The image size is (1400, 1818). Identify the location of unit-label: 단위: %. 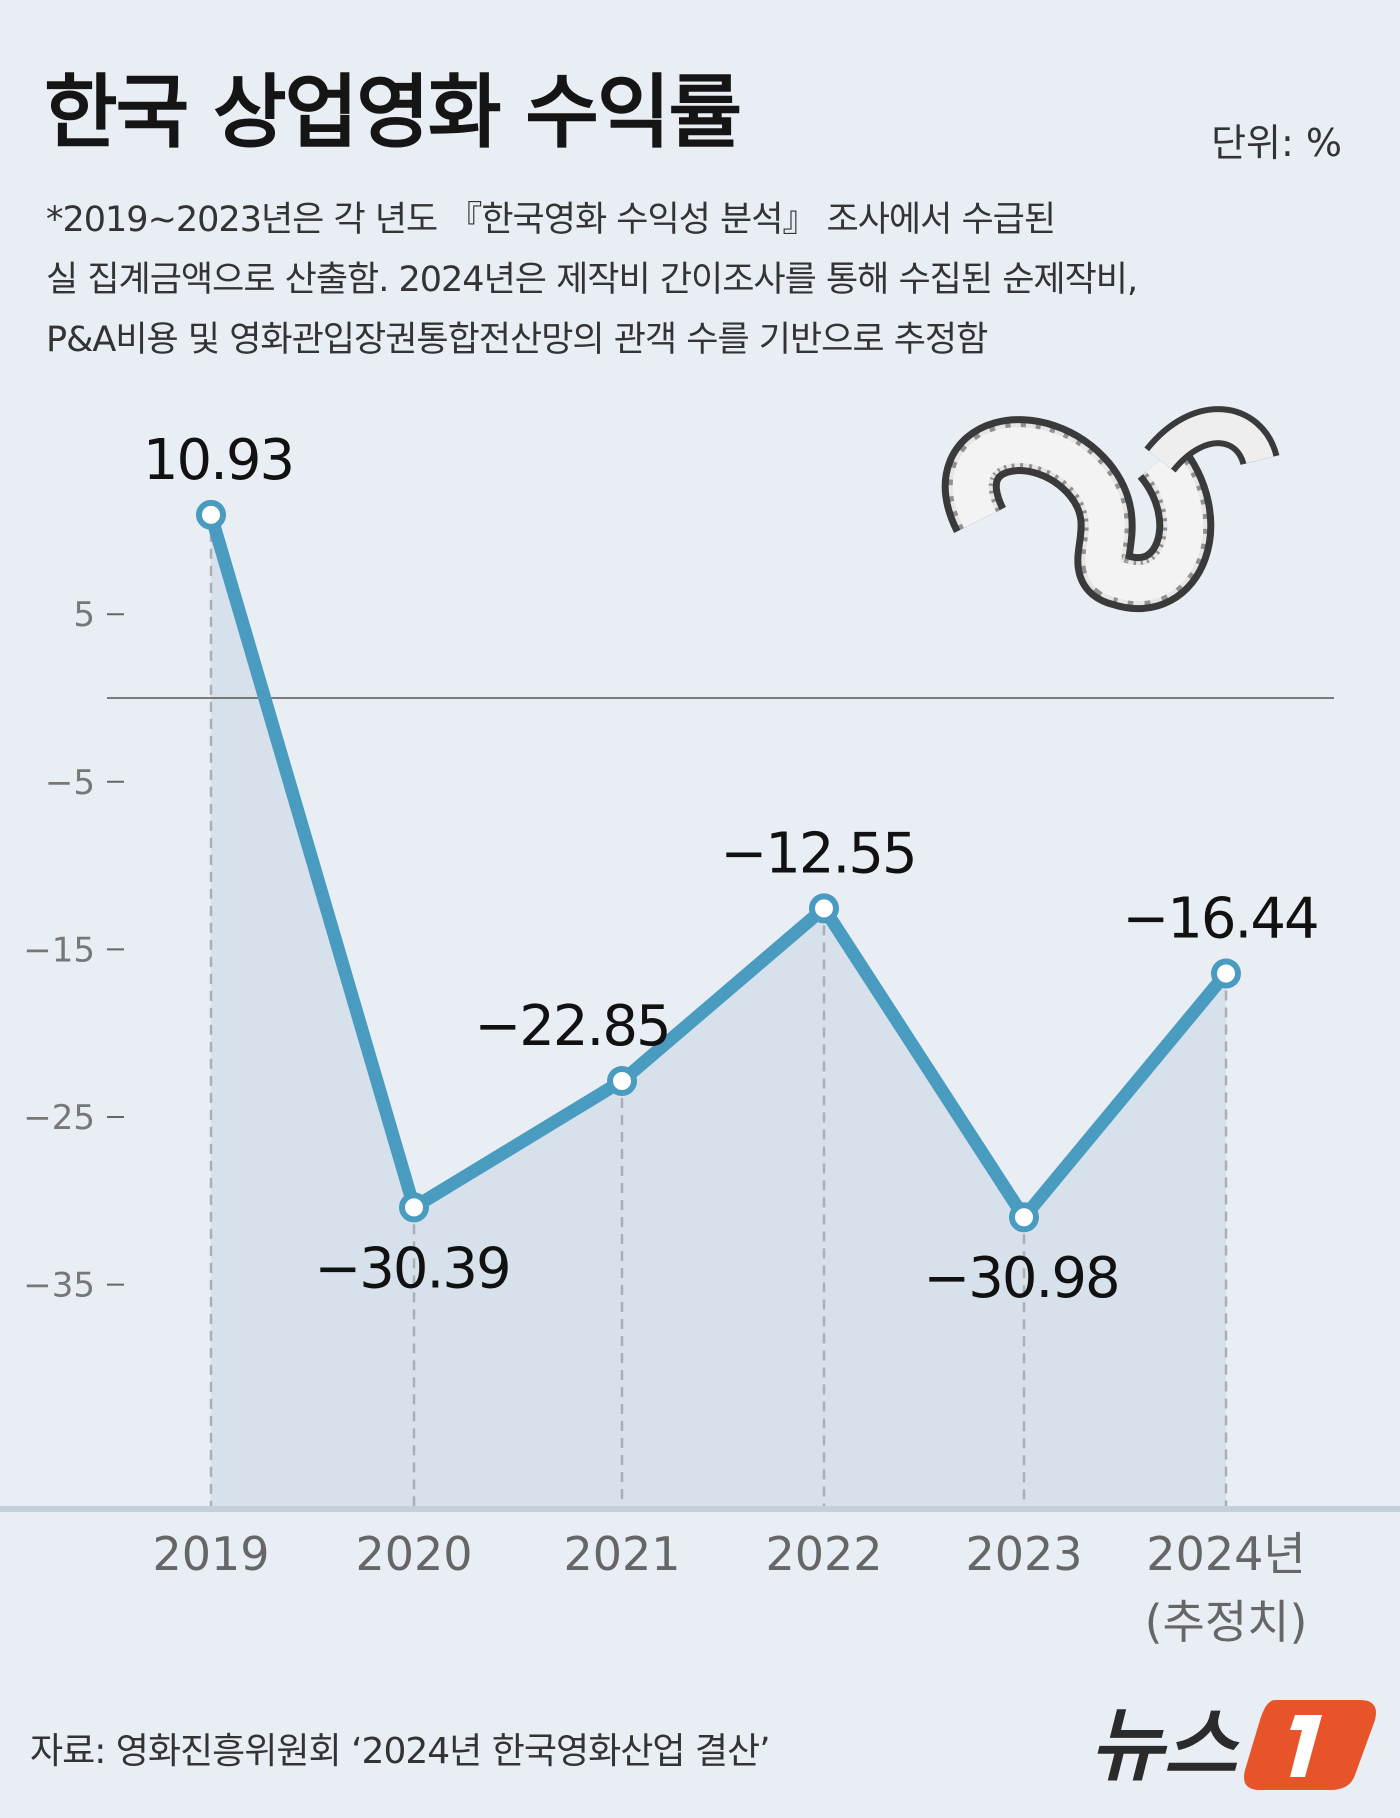
(1276, 143).